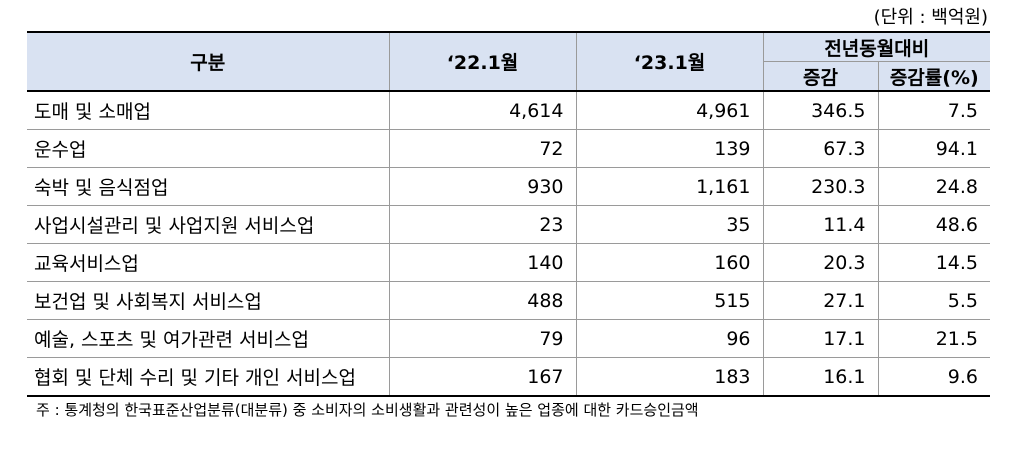  Describe the element at coordinates (482, 377) in the screenshot. I see `row-value-2022: 167` at that location.